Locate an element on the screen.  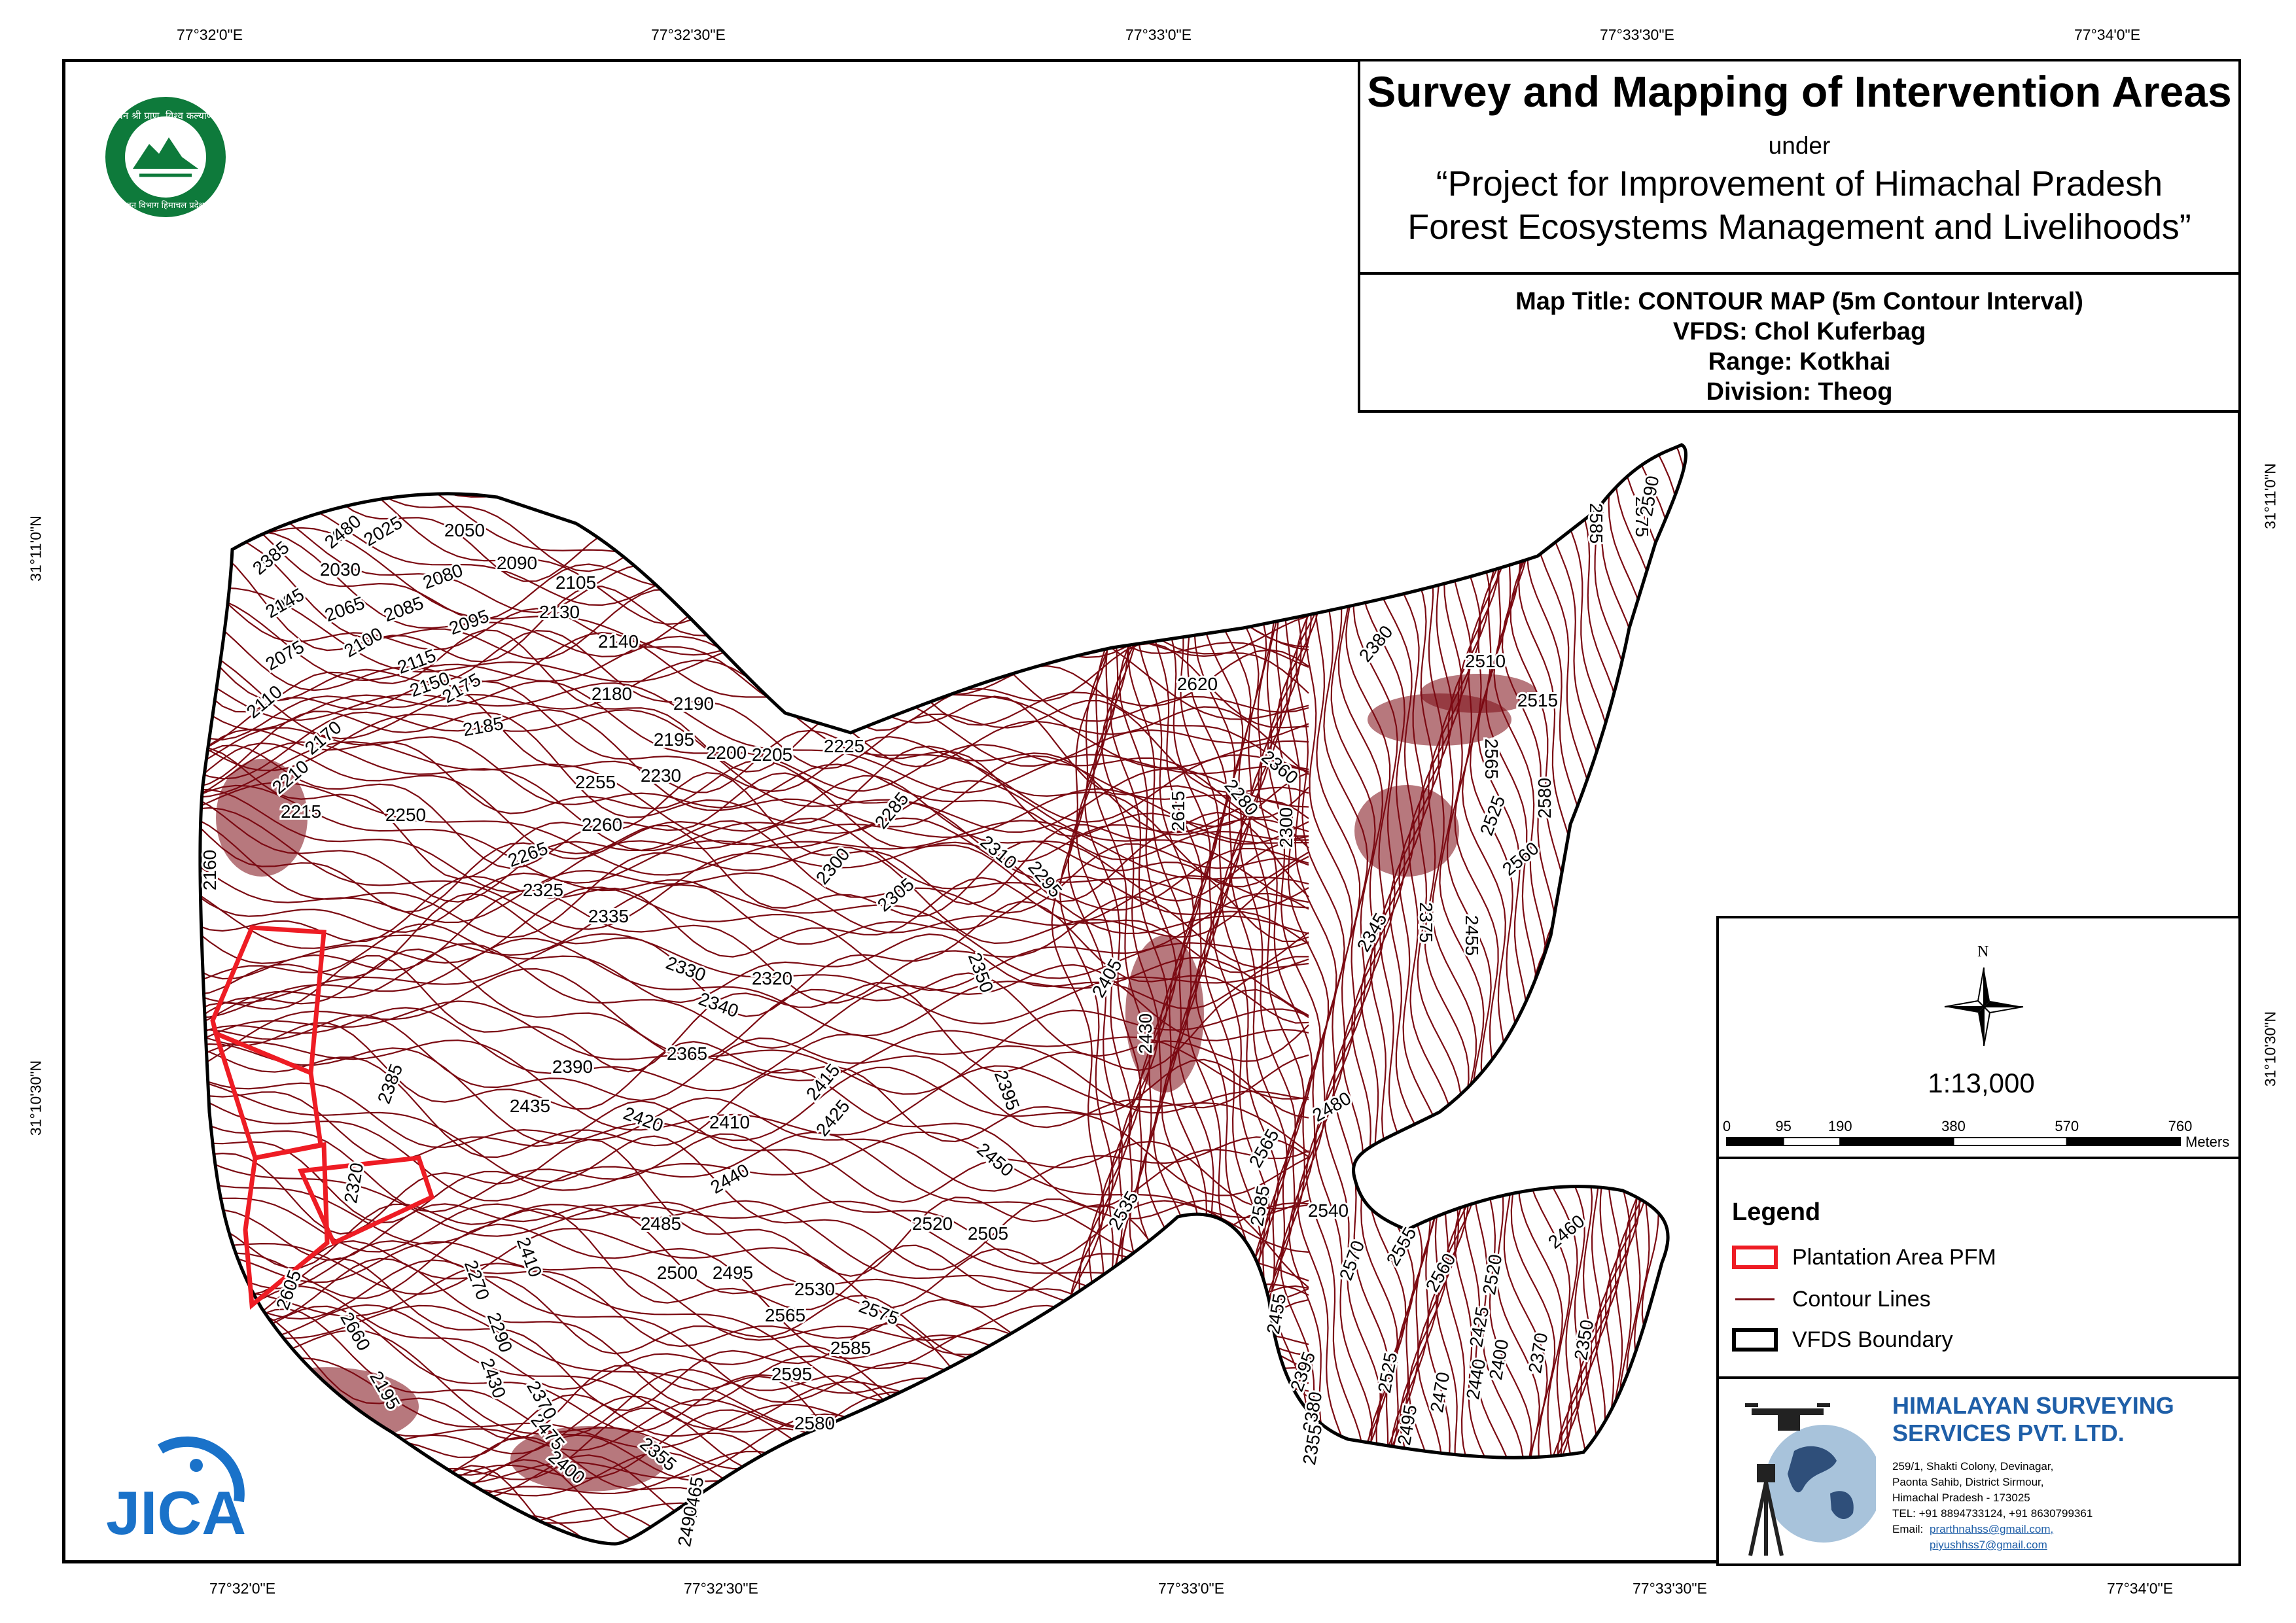
company-email-1: prarthnahss@gmail.com, is located at coordinates (1992, 1529).